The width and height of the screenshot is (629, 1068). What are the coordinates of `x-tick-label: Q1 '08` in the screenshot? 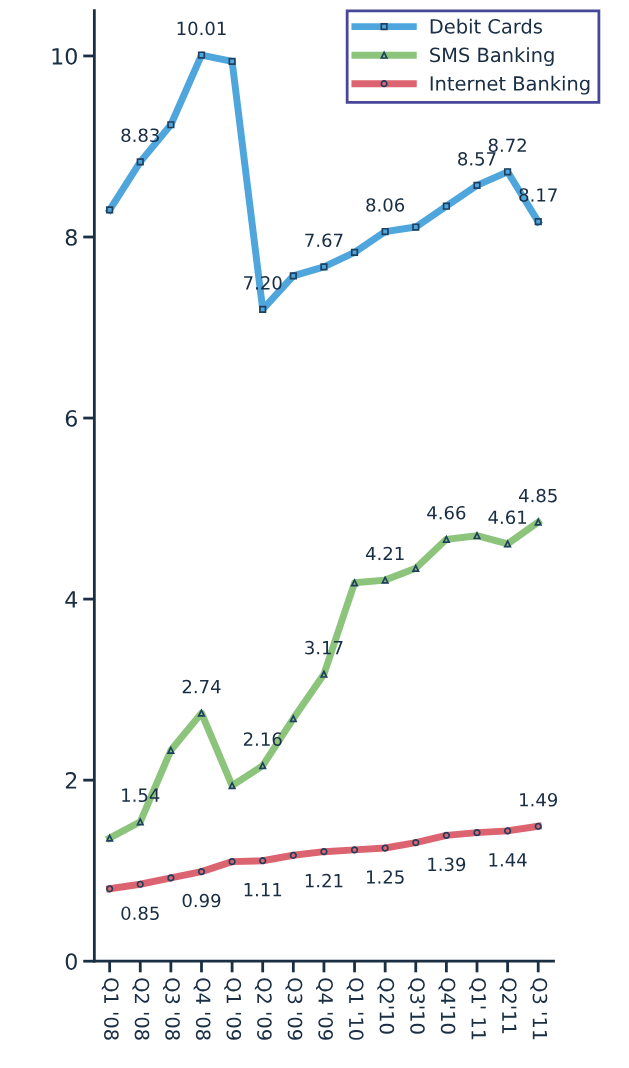 It's located at (110, 1009).